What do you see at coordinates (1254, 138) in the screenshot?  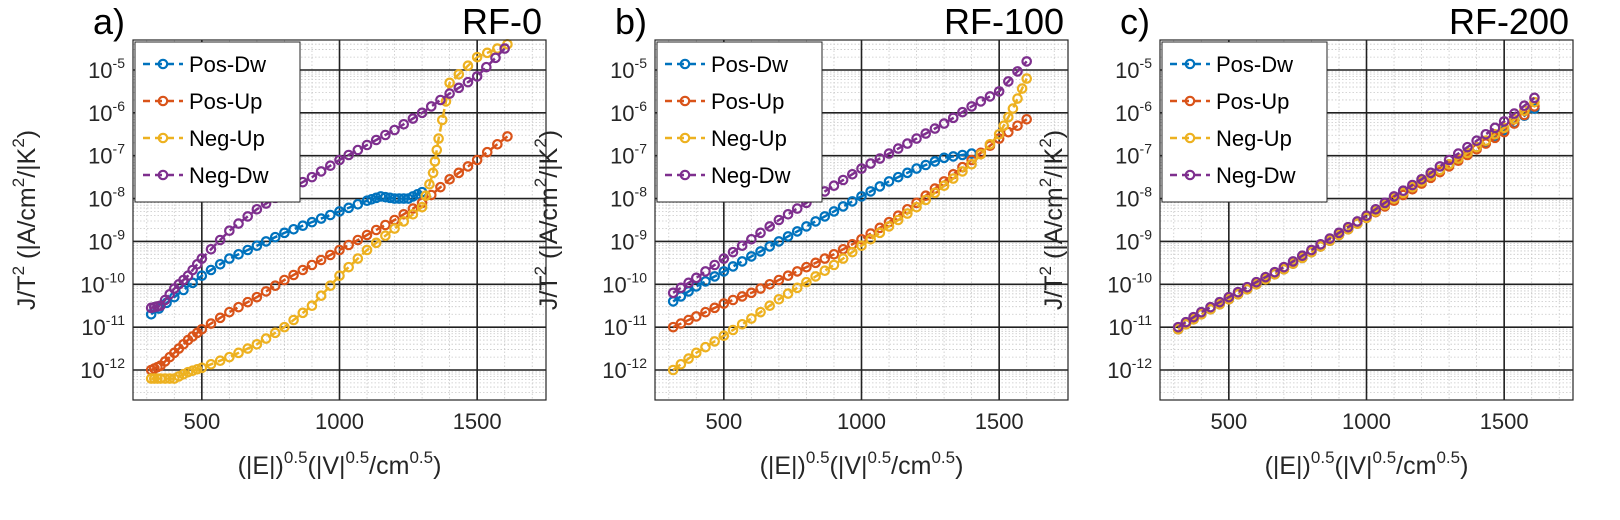 I see `legend-entry: Neg-Up` at bounding box center [1254, 138].